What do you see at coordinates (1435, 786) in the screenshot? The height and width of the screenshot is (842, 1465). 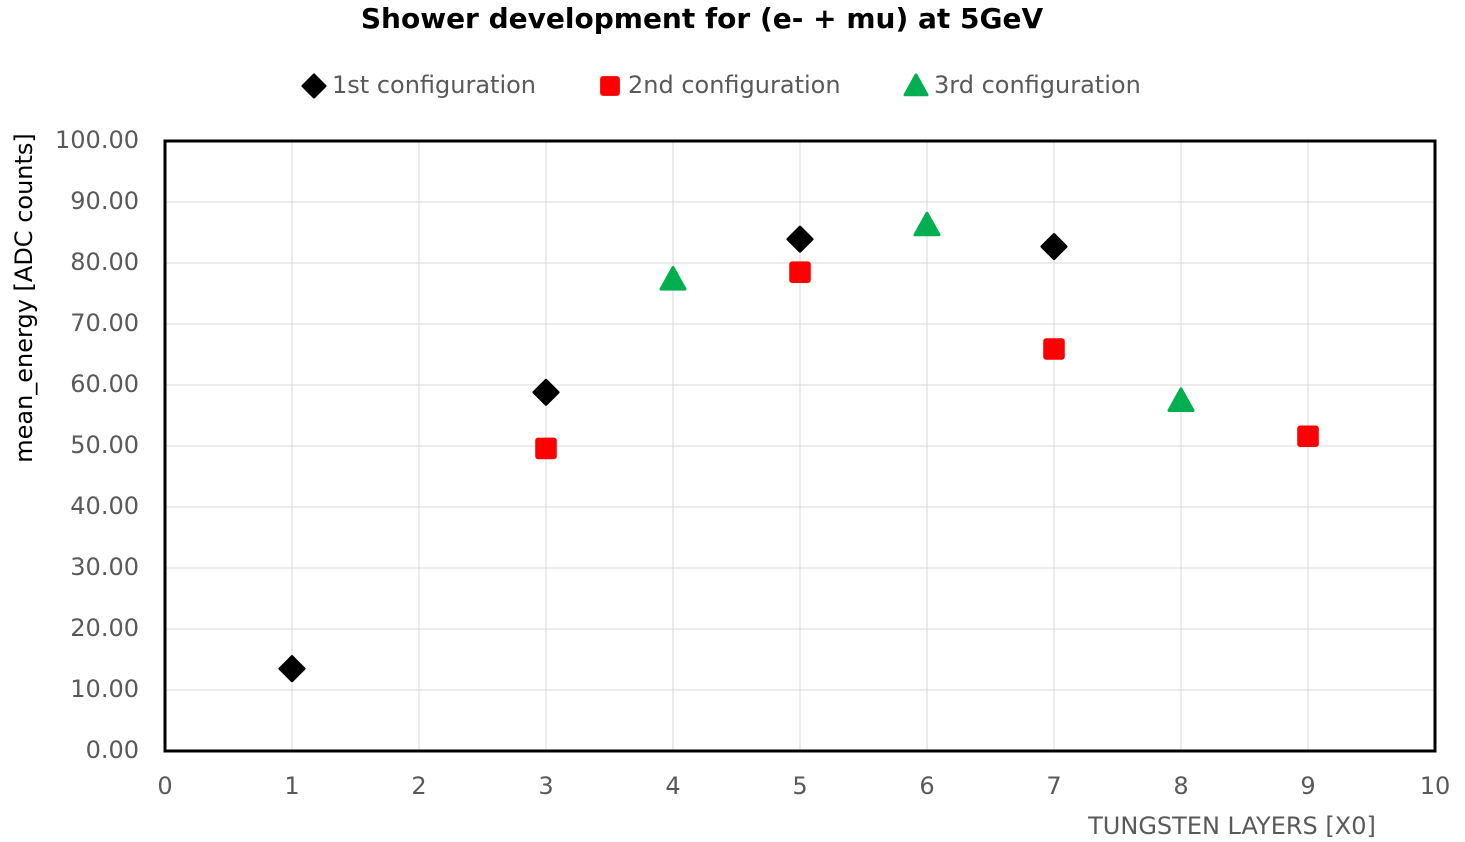 I see `x-tick-label: 10` at bounding box center [1435, 786].